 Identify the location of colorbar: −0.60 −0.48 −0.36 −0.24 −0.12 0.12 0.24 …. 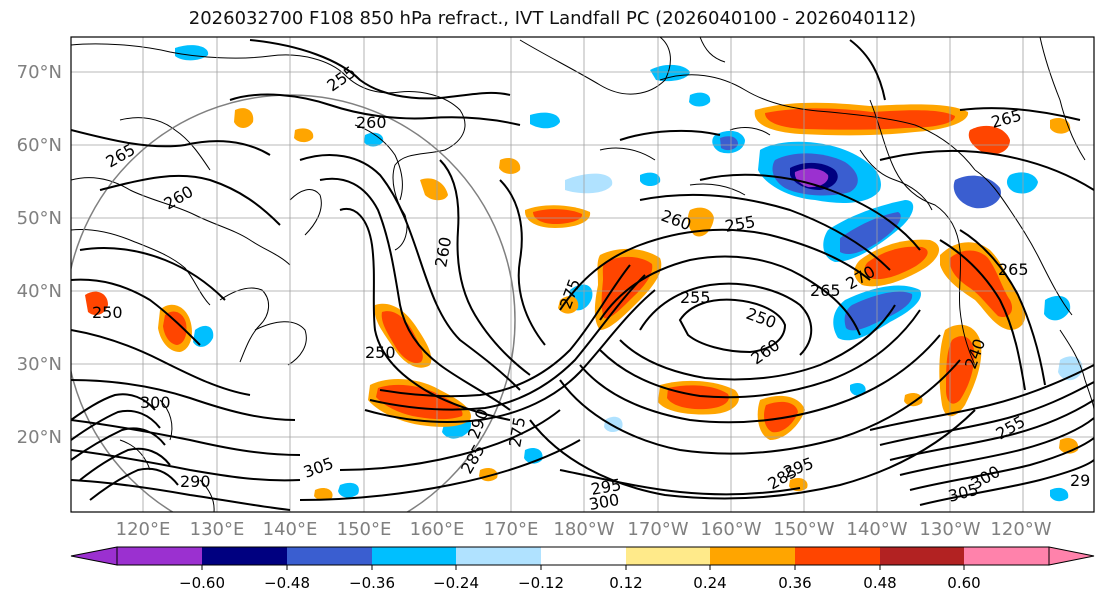
(582, 569).